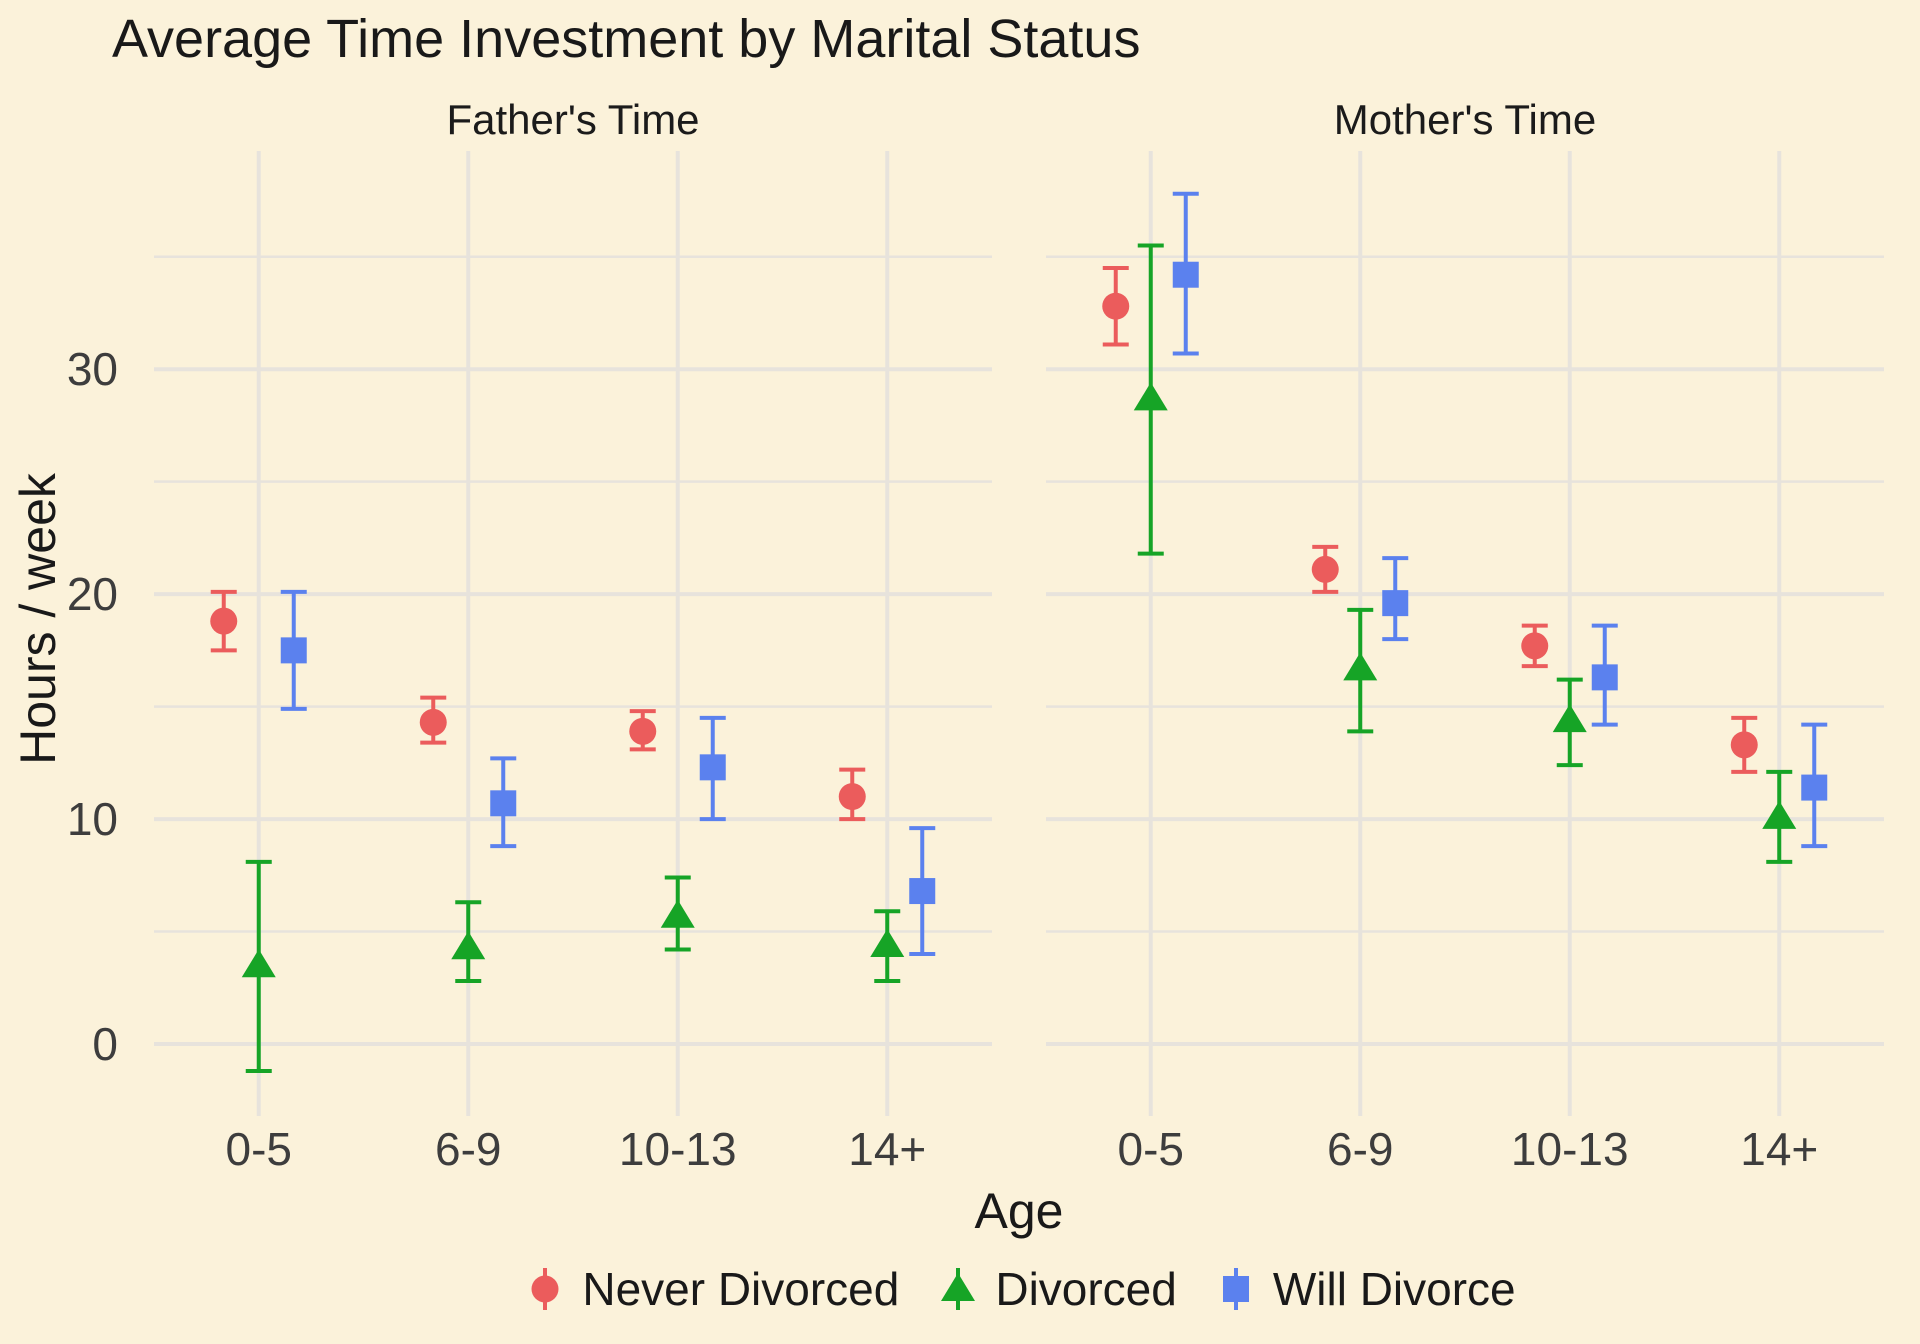  Describe the element at coordinates (958, 1289) in the screenshot. I see `legend-marker-triangle-icon` at that location.